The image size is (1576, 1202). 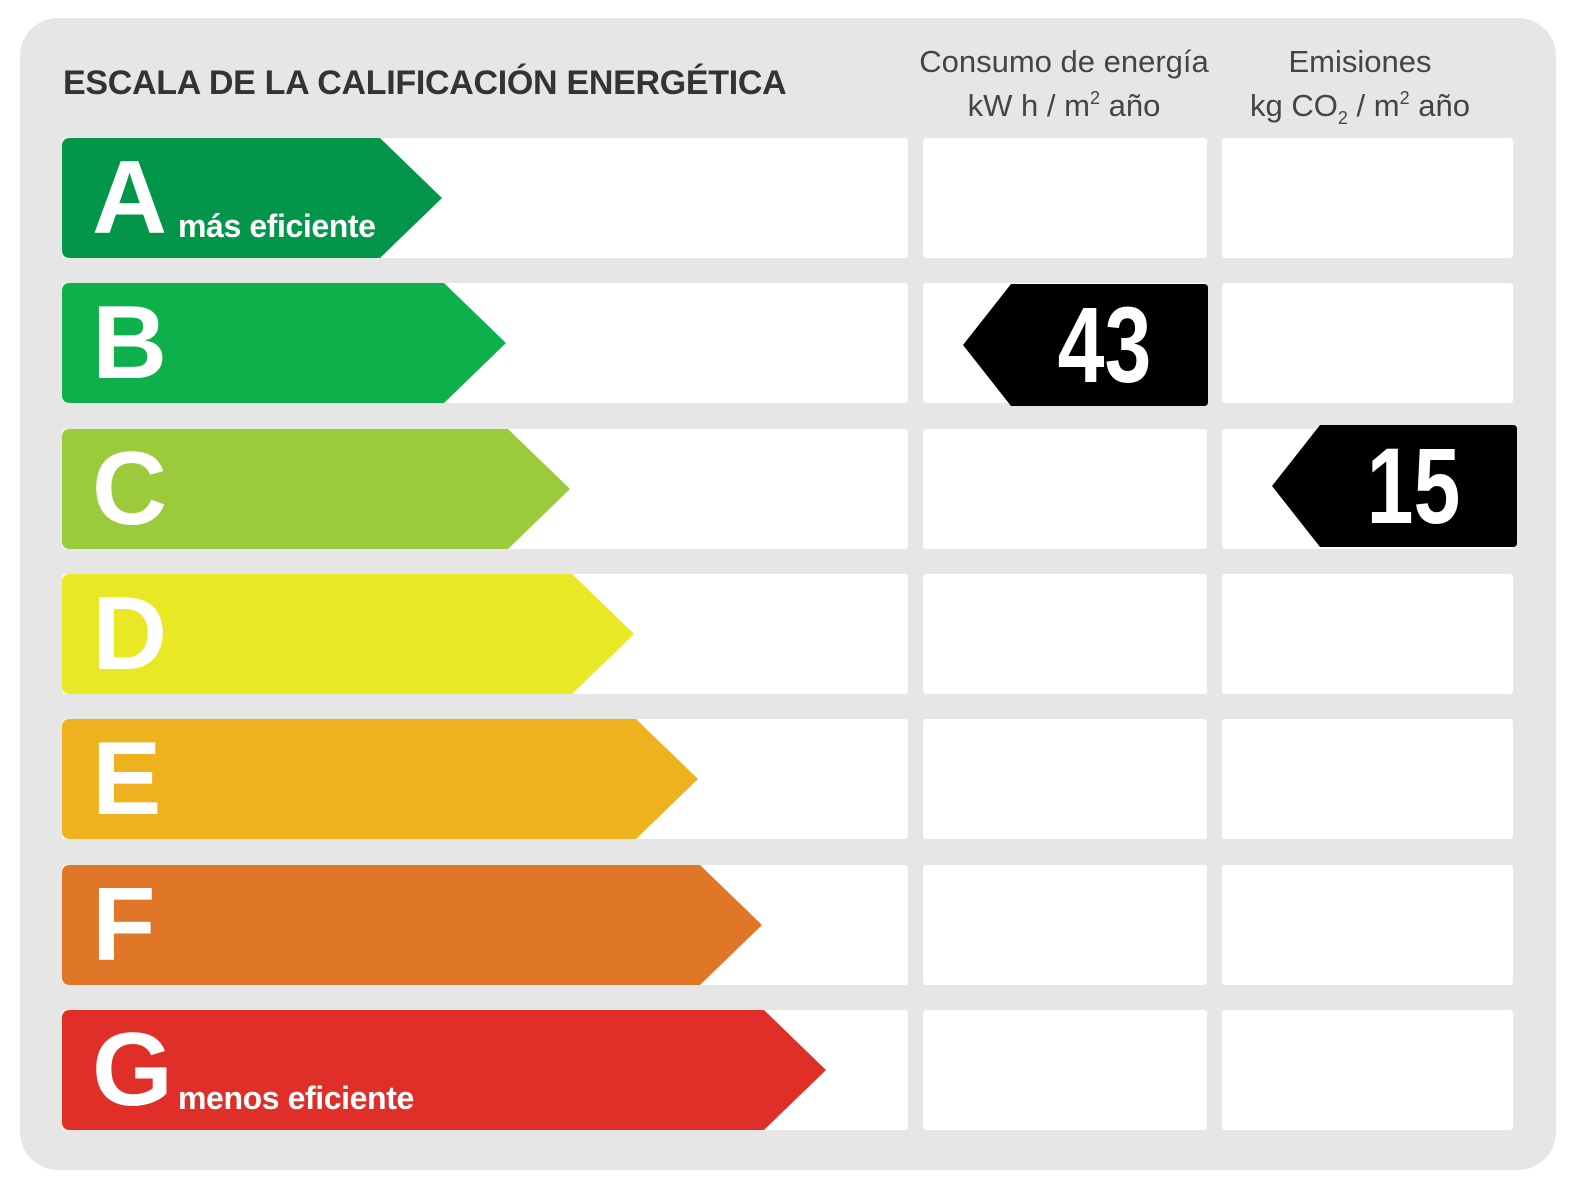 I want to click on emissions-unit: kg CO2 / m2 año, so click(x=1360, y=108).